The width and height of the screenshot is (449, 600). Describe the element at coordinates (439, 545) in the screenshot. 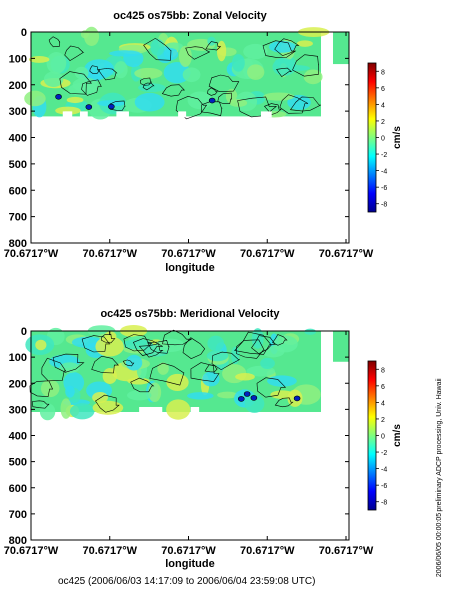

I see `processing-timestamp: 2006/06/05 00:00:05` at that location.